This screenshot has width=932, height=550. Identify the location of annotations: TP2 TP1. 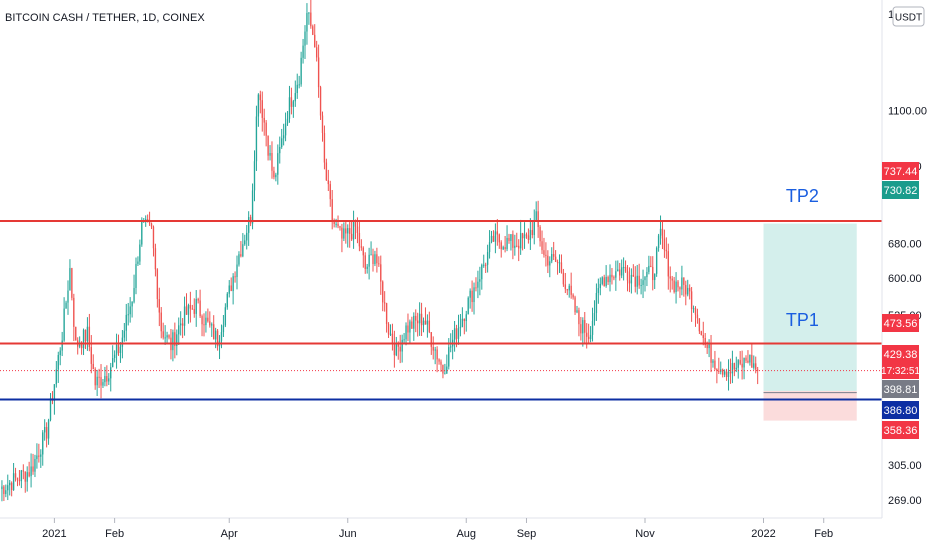
(802, 258).